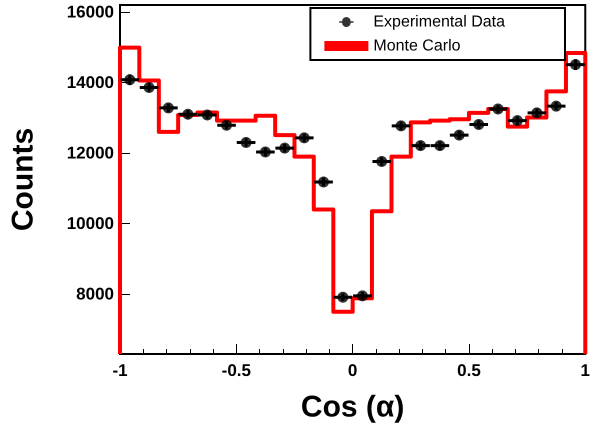 The image size is (593, 429). Describe the element at coordinates (120, 370) in the screenshot. I see `x-tick-label: -1` at that location.